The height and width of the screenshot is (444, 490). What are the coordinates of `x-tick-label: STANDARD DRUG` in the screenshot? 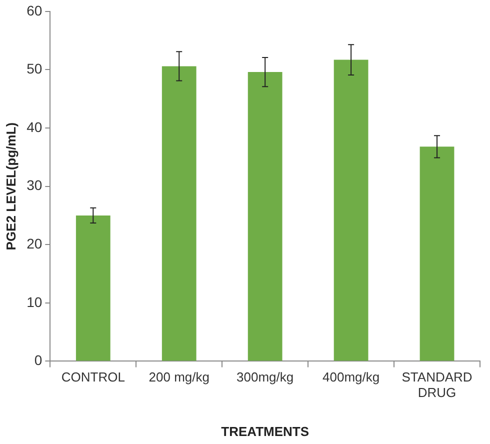 It's located at (437, 385).